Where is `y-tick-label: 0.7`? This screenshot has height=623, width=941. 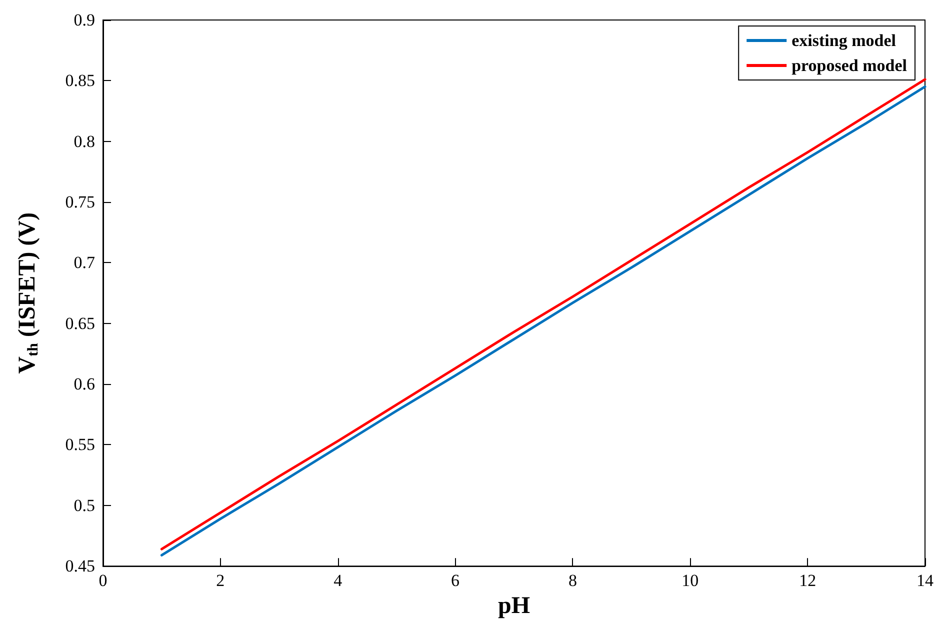
y-tick-label: 0.7 is located at coordinates (85, 262).